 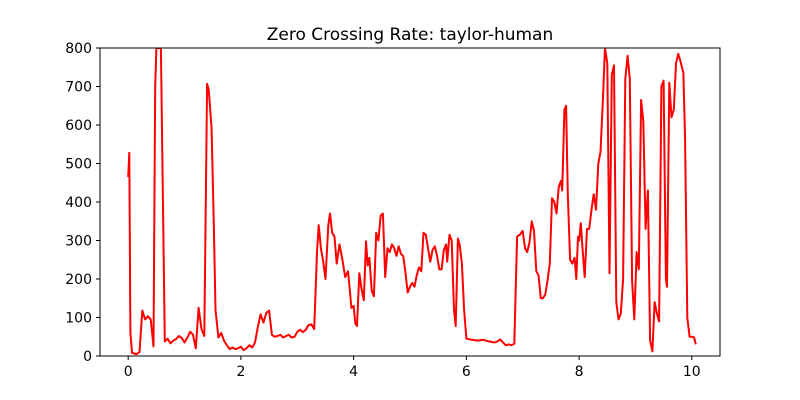 I want to click on y-tick-label: 700, so click(x=78, y=88).